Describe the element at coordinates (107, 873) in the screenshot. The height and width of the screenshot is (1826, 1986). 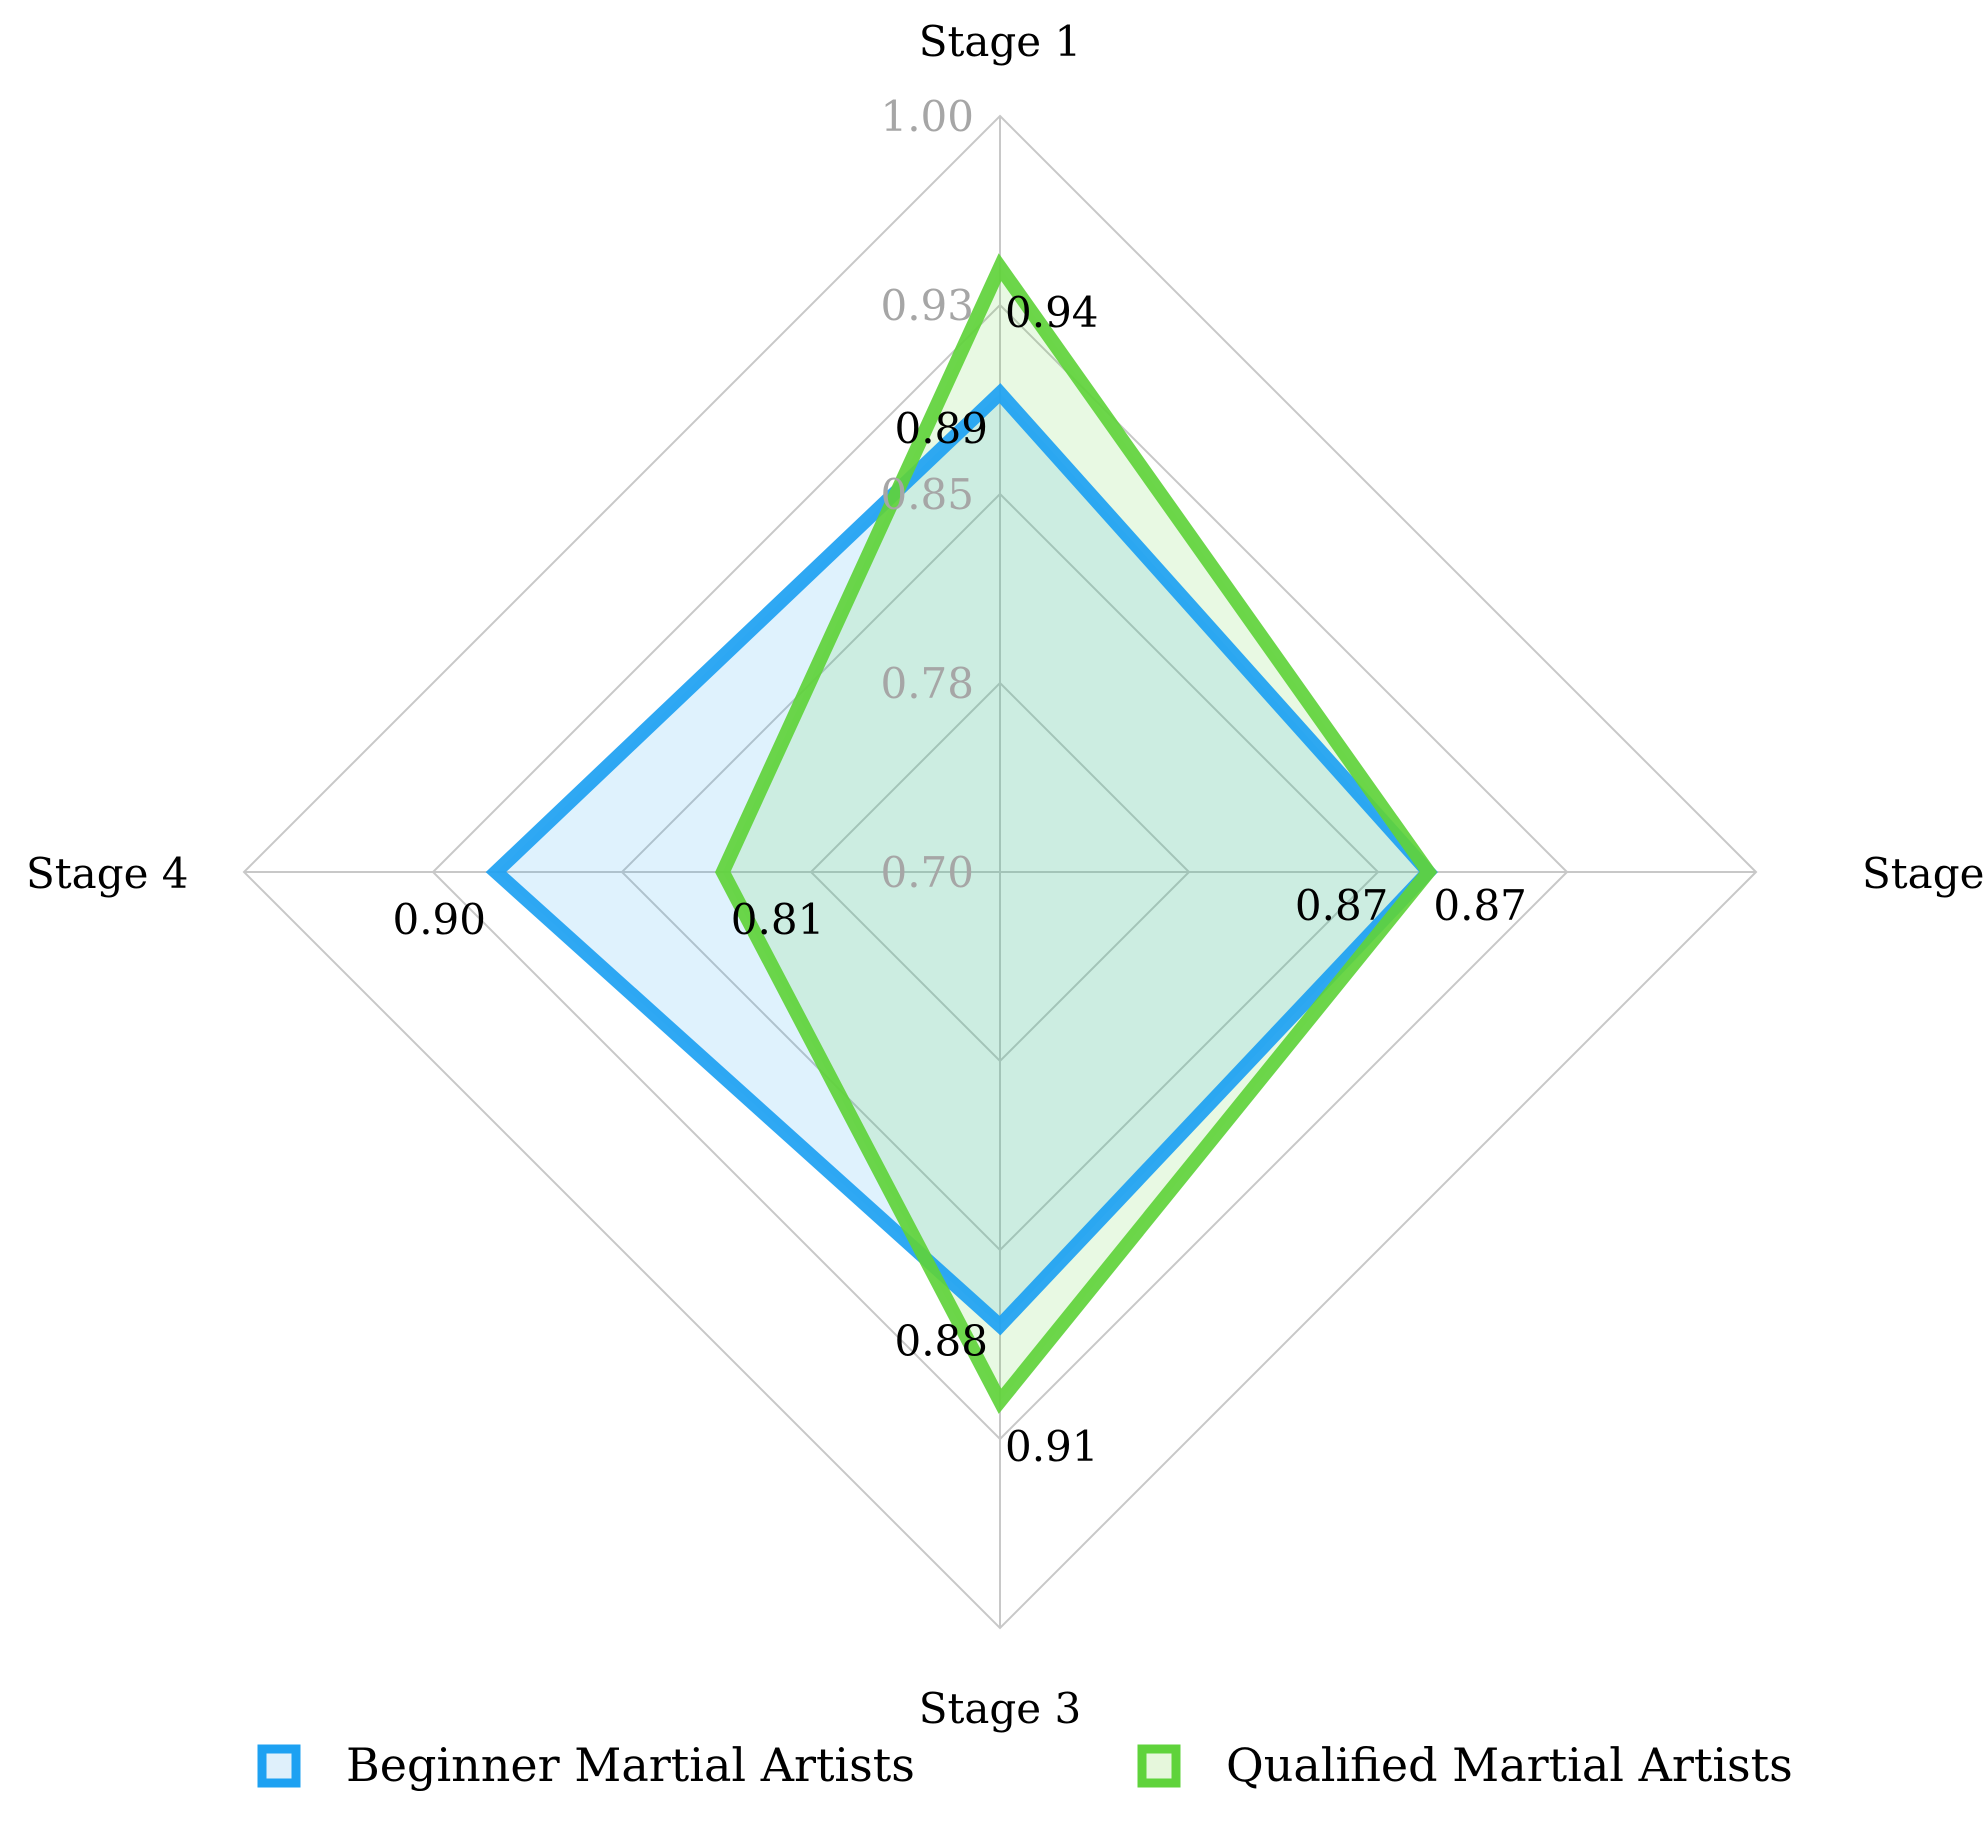
I see `axis-label: Stage 4` at that location.